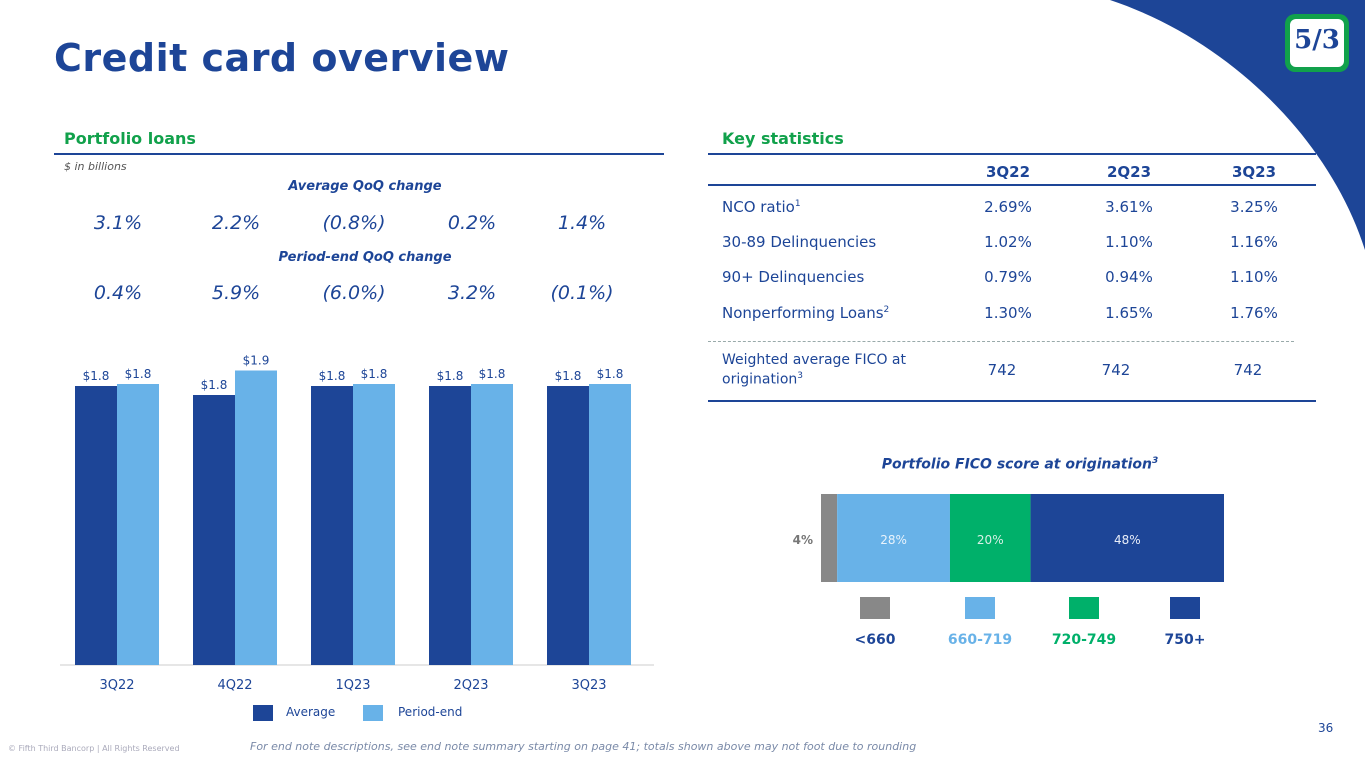 The width and height of the screenshot is (1365, 768). What do you see at coordinates (568, 525) in the screenshot?
I see `bar-average-3q23` at bounding box center [568, 525].